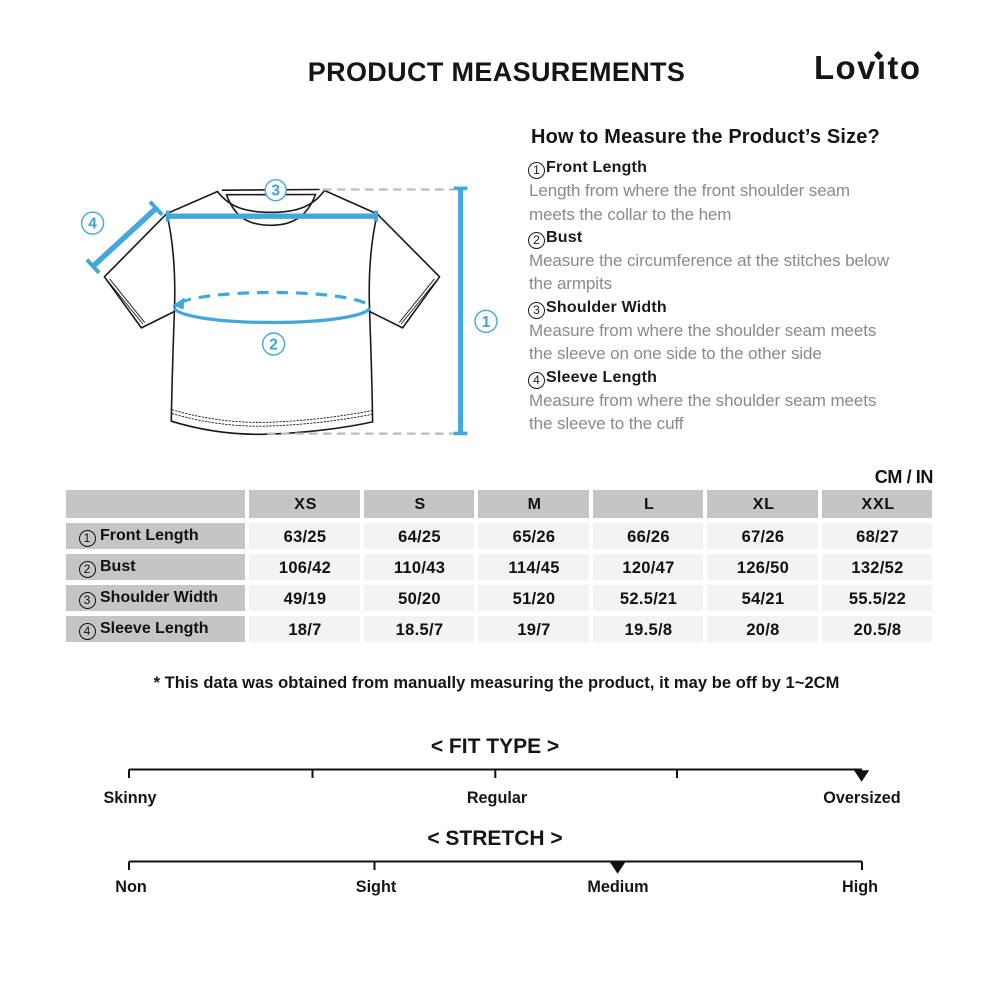 This screenshot has width=1000, height=1000. What do you see at coordinates (486, 322) in the screenshot?
I see `svg-text: 1` at bounding box center [486, 322].